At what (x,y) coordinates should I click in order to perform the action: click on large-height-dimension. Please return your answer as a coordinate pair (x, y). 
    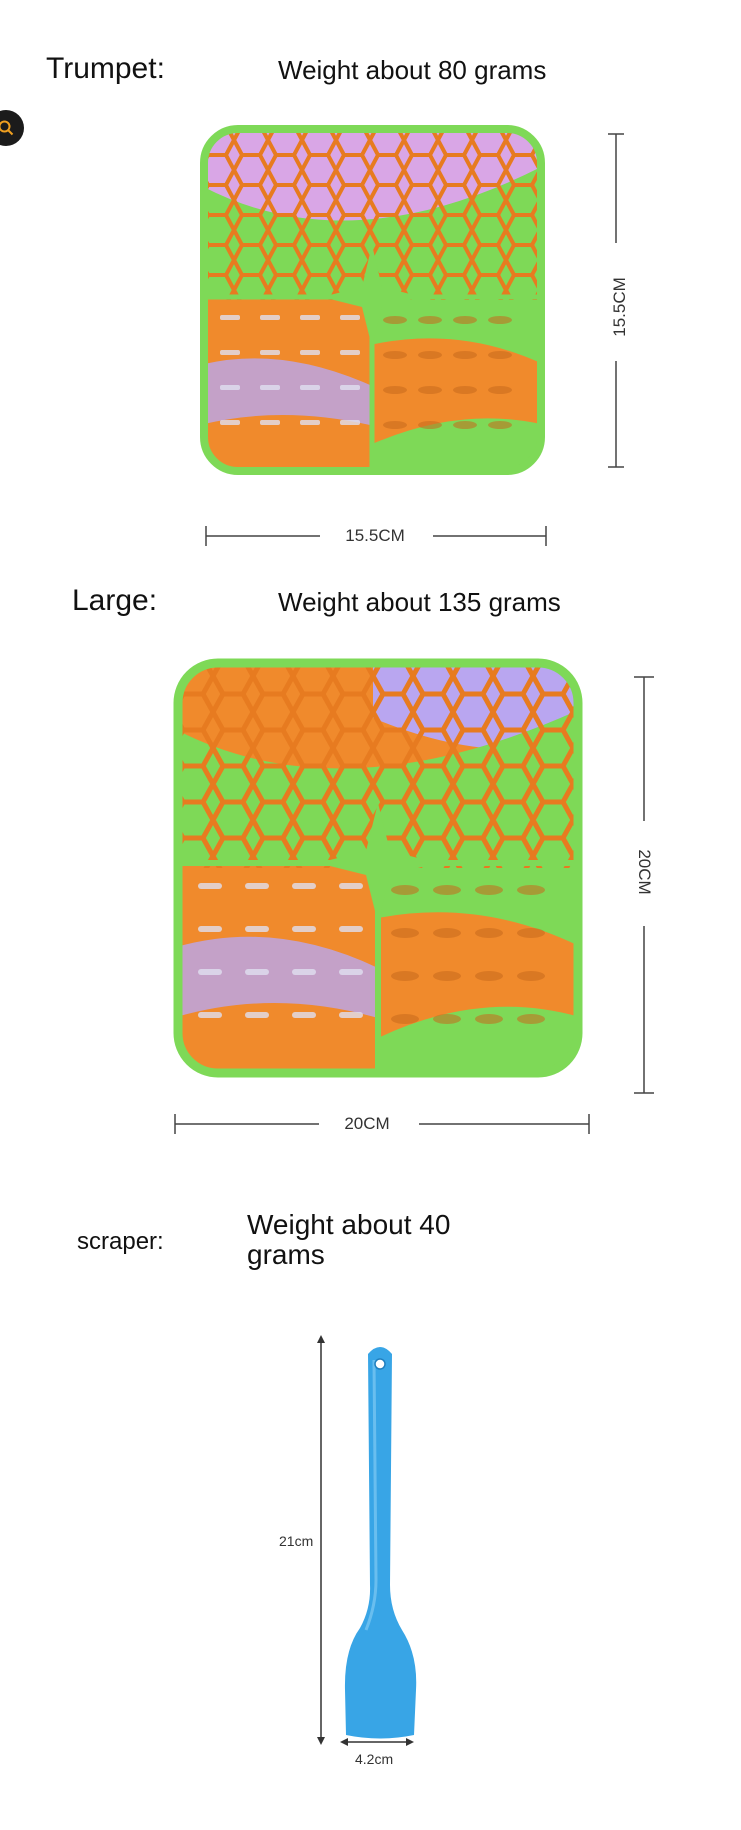
    Looking at the image, I should click on (644, 885).